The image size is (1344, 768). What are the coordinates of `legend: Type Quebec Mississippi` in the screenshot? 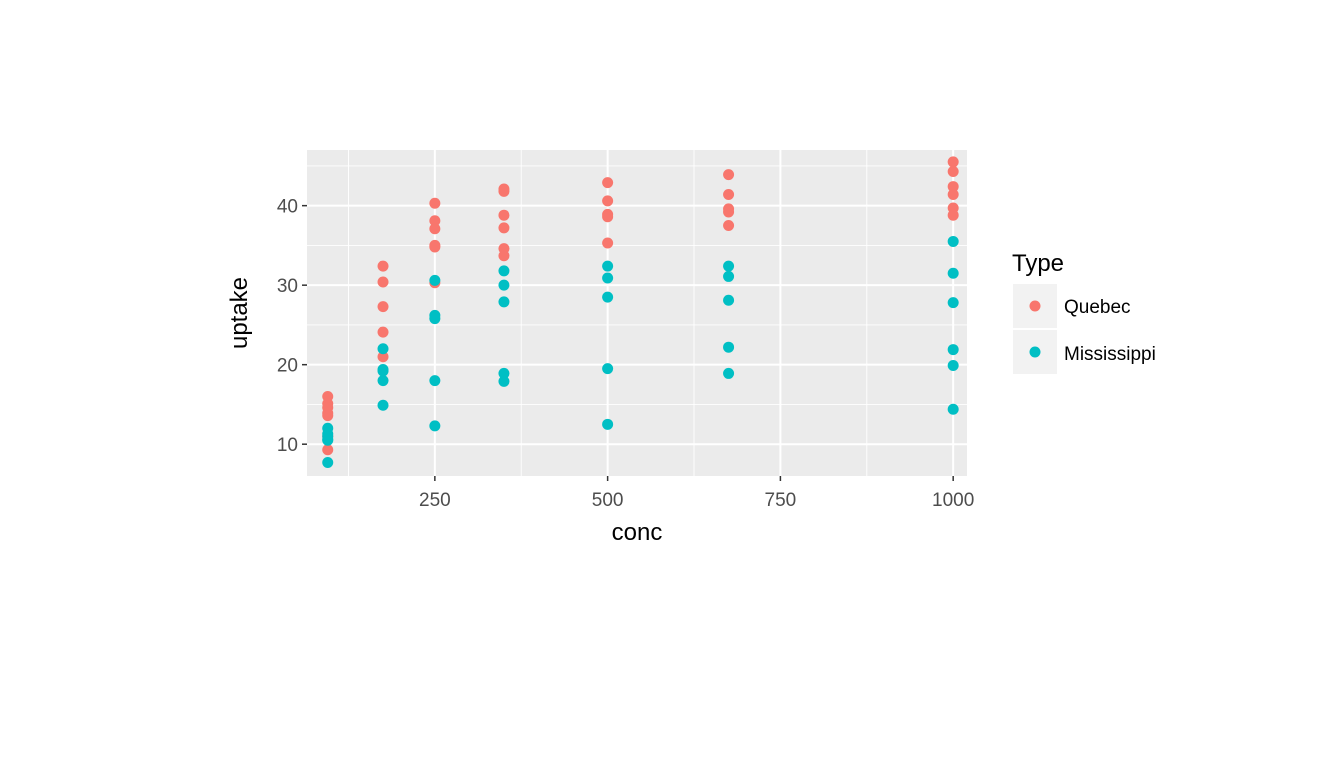 It's located at (1084, 312).